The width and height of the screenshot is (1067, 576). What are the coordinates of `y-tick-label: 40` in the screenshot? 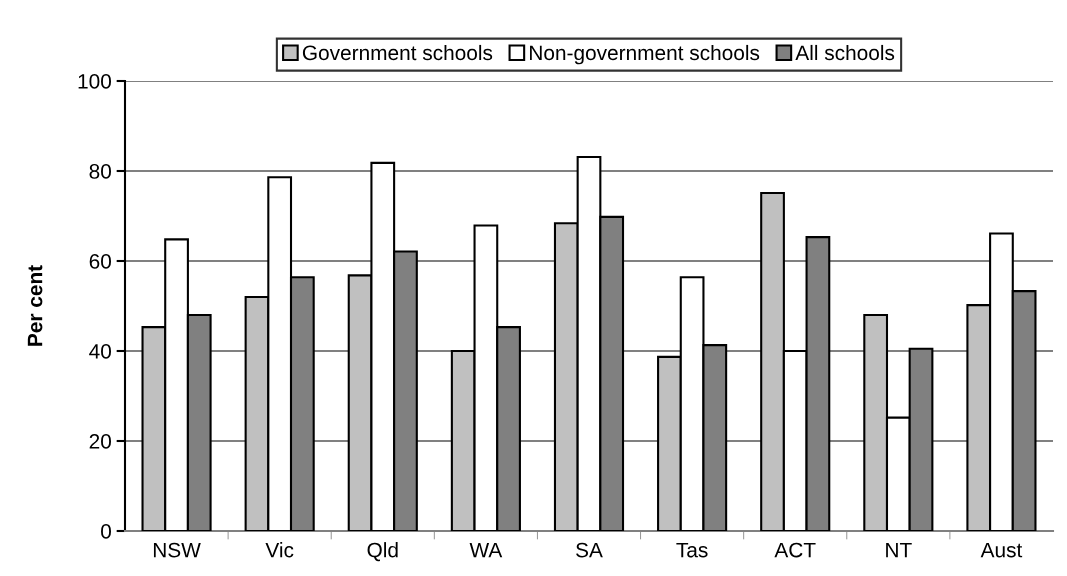 It's located at (100, 351).